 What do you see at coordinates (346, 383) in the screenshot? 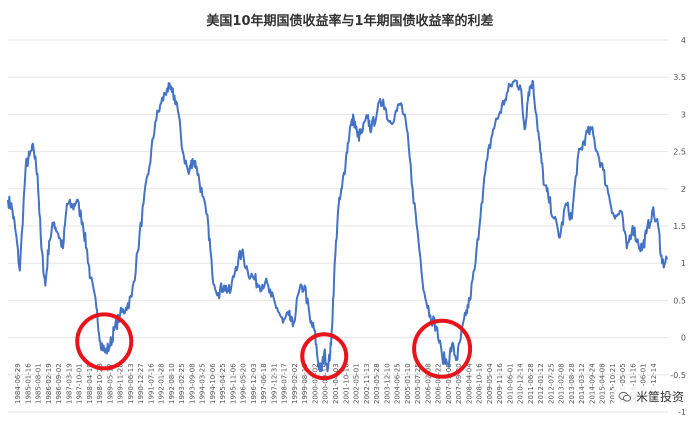
I see `x-tick-label: 2001-10-16` at bounding box center [346, 383].